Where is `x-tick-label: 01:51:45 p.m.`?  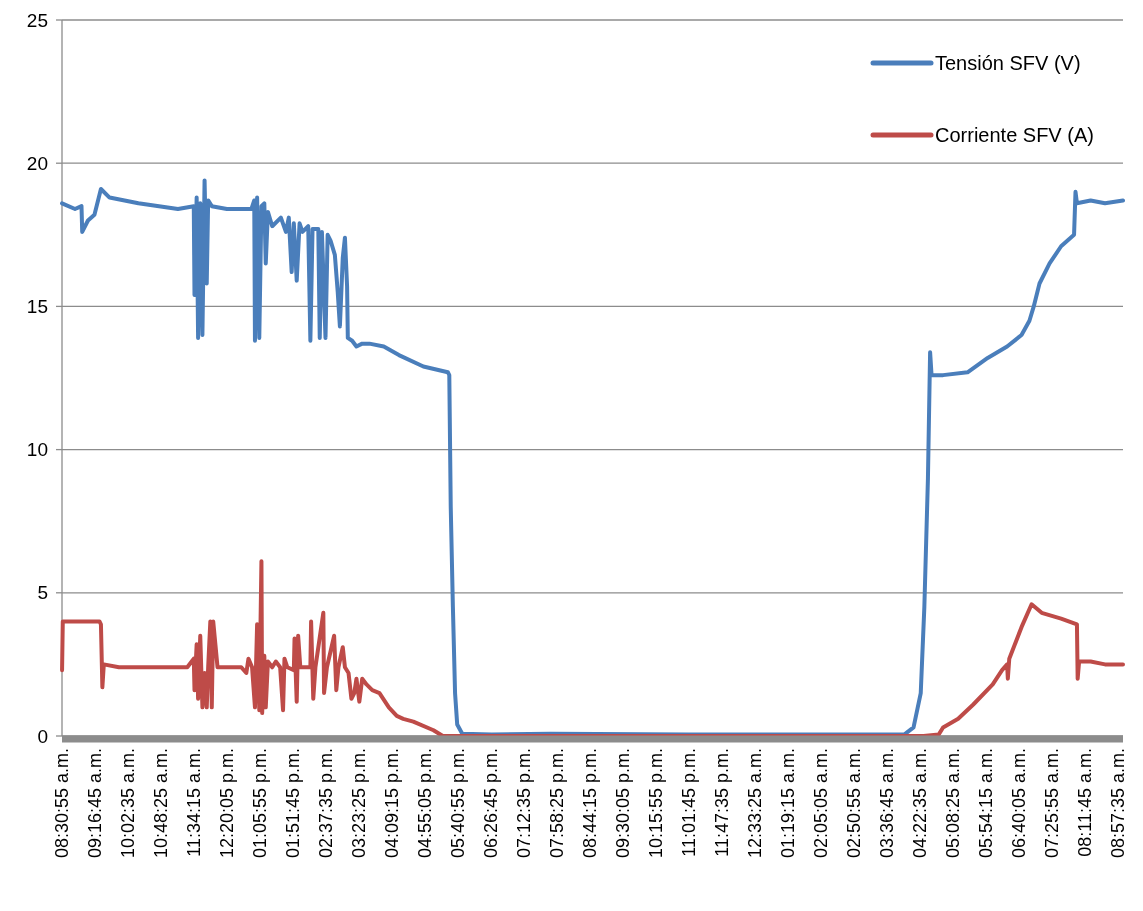 x-tick-label: 01:51:45 p.m. is located at coordinates (293, 803).